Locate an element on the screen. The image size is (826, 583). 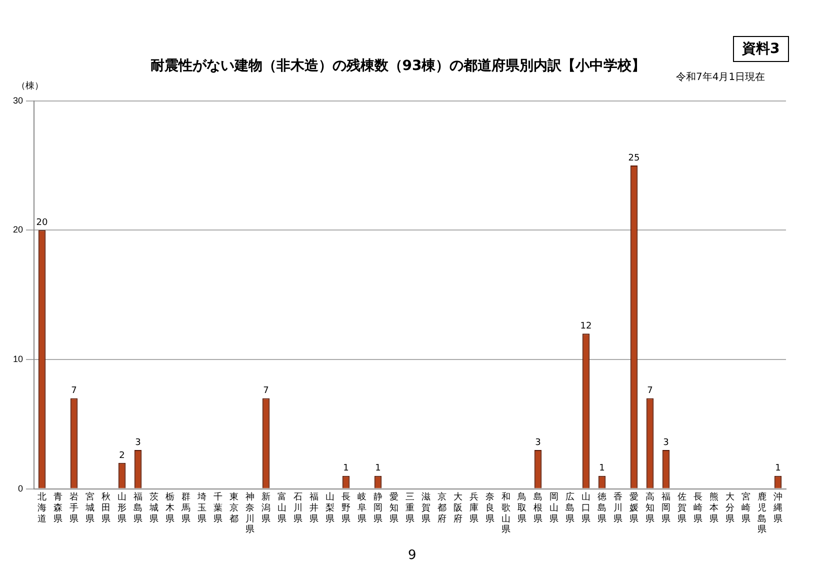
x-tick-label: 栃木県 is located at coordinates (170, 508).